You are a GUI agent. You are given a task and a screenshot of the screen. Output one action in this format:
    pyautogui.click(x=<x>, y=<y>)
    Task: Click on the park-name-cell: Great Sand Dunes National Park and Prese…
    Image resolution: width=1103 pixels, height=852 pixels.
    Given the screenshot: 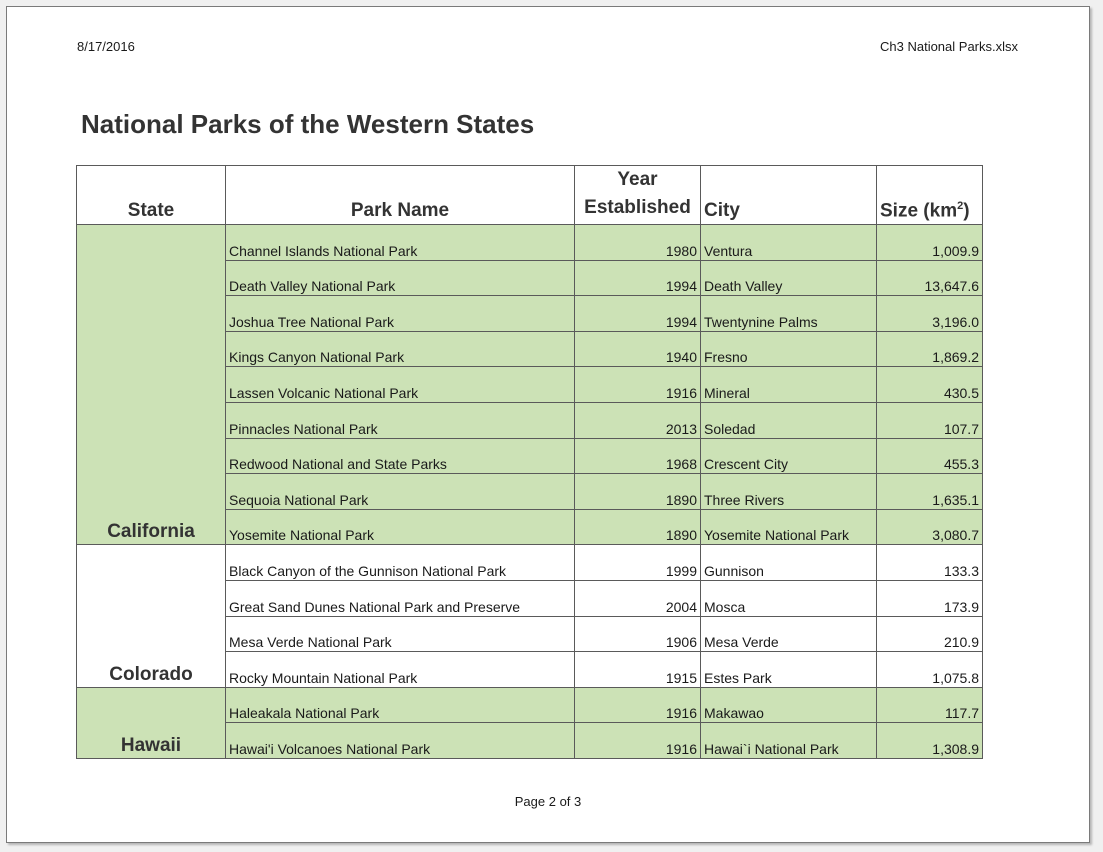 What is the action you would take?
    pyautogui.click(x=400, y=598)
    